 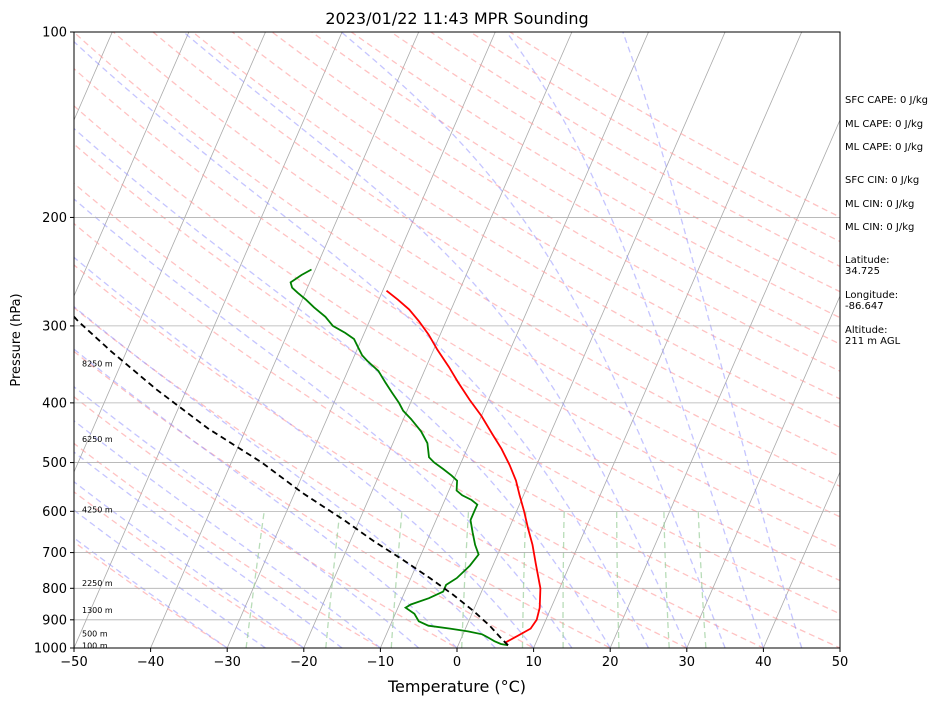 What do you see at coordinates (54, 326) in the screenshot?
I see `y-tick-label: 300` at bounding box center [54, 326].